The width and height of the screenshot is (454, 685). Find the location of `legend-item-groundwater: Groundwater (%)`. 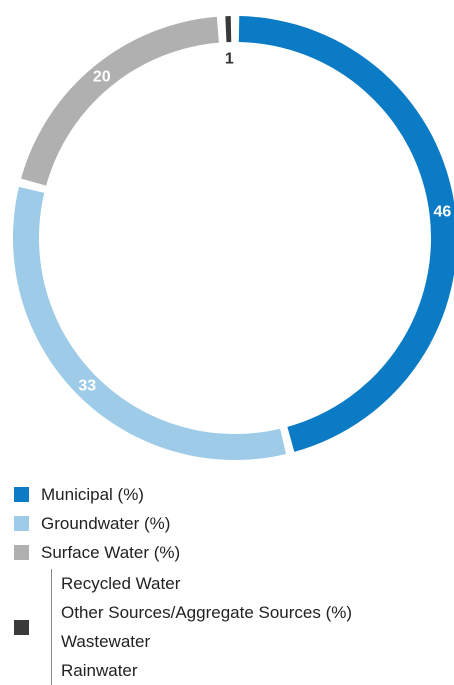

legend-item-groundwater: Groundwater (%) is located at coordinates (183, 523).